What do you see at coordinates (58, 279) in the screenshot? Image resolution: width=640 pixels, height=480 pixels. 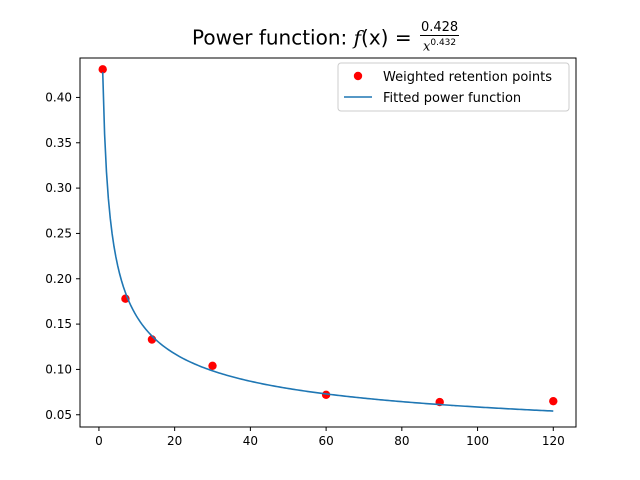 I see `y-tick-label: 0.20` at bounding box center [58, 279].